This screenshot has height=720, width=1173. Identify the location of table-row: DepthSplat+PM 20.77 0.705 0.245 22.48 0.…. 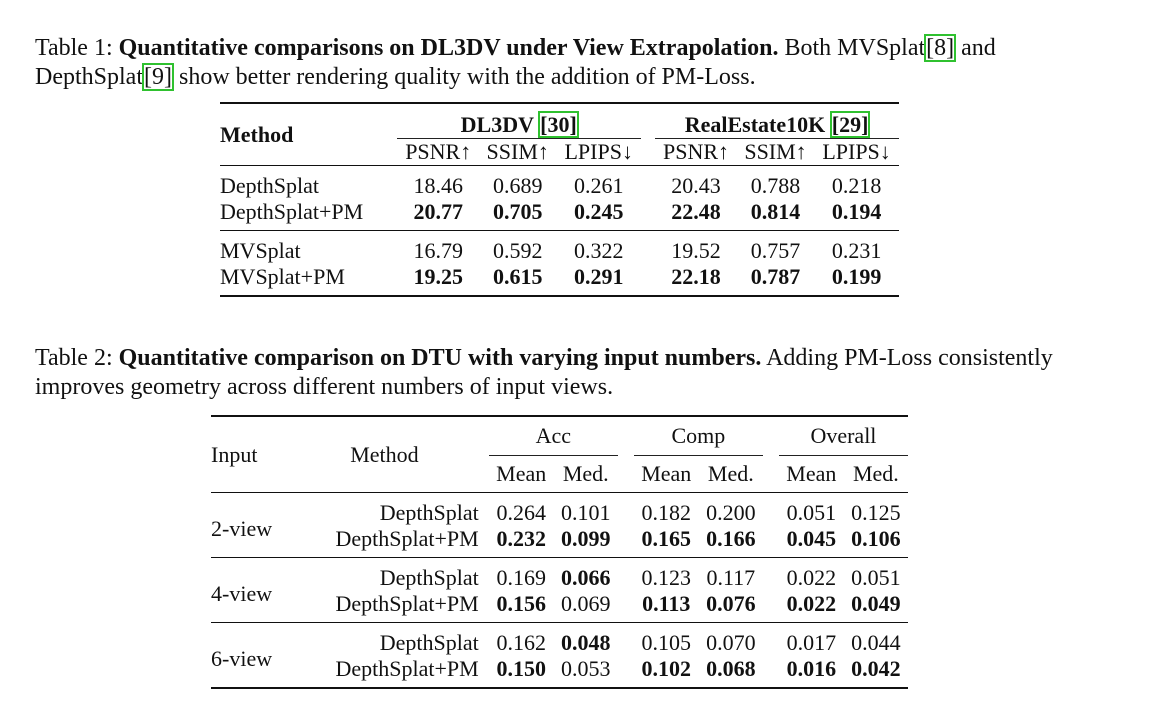
(559, 215).